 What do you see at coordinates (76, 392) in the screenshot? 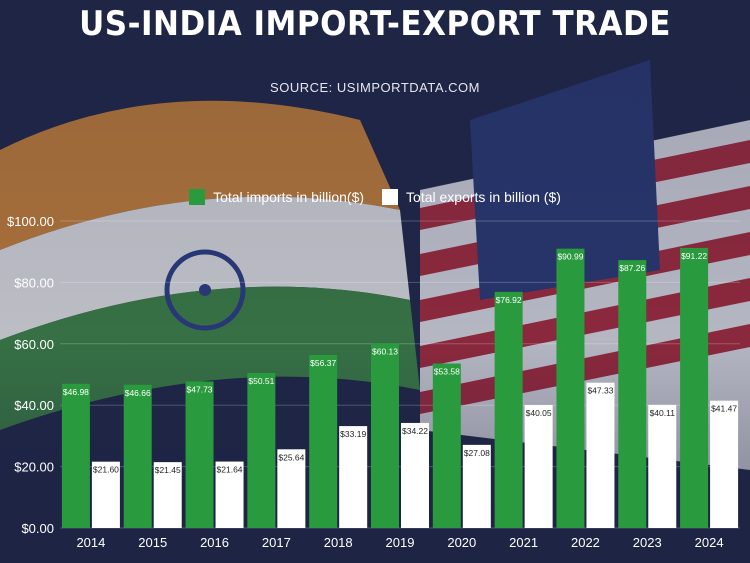
I see `import-value-label: $46.98` at bounding box center [76, 392].